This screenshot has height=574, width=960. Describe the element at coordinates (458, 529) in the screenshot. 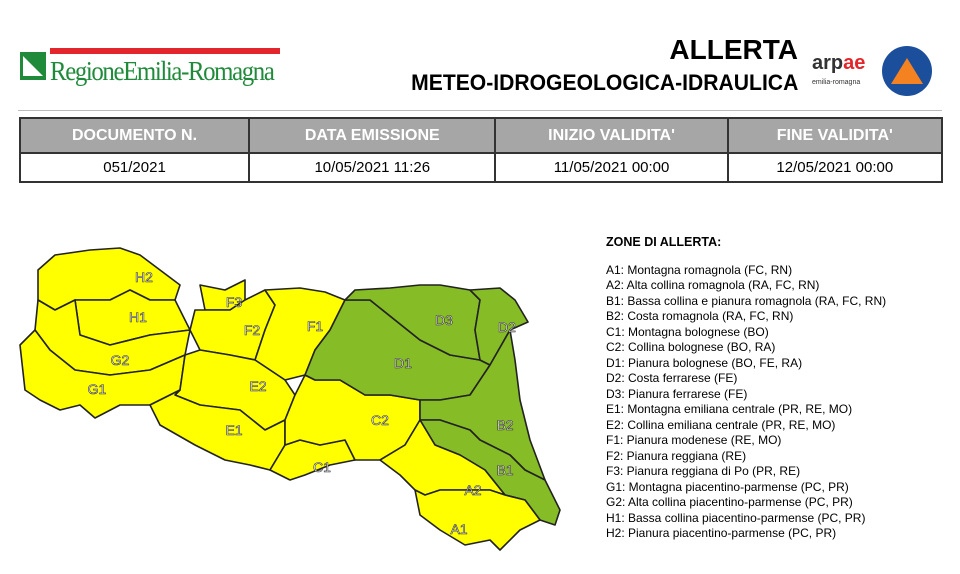

I see `zone-label-a1: A1` at that location.